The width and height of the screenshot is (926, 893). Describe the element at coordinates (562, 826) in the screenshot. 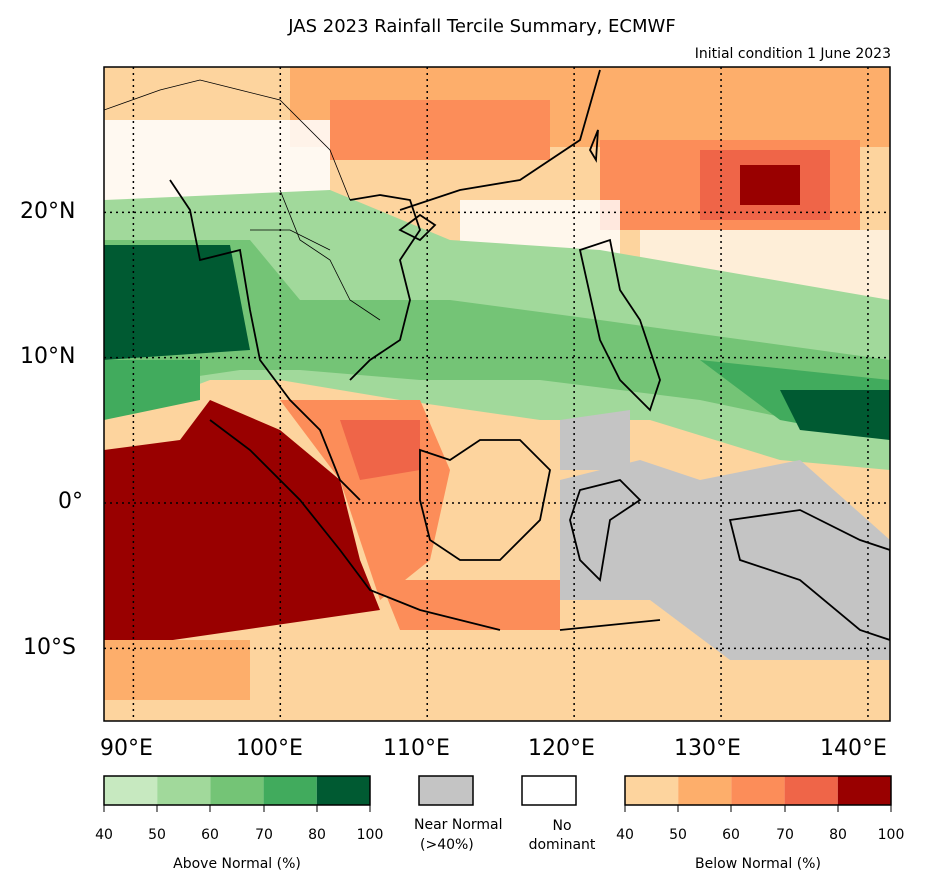

I see `no-dominant-label: No` at that location.